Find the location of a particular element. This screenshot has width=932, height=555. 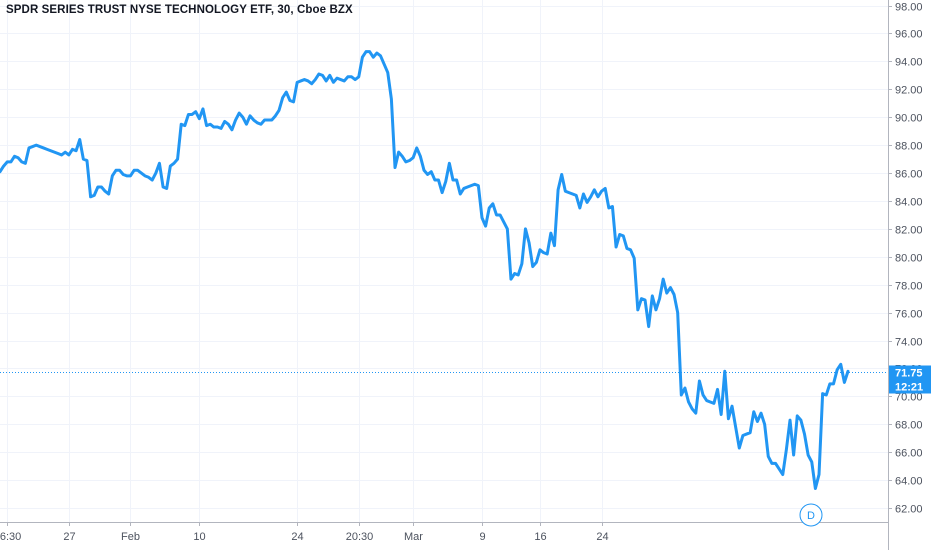

y-tick-label: 86.00 is located at coordinates (909, 175).